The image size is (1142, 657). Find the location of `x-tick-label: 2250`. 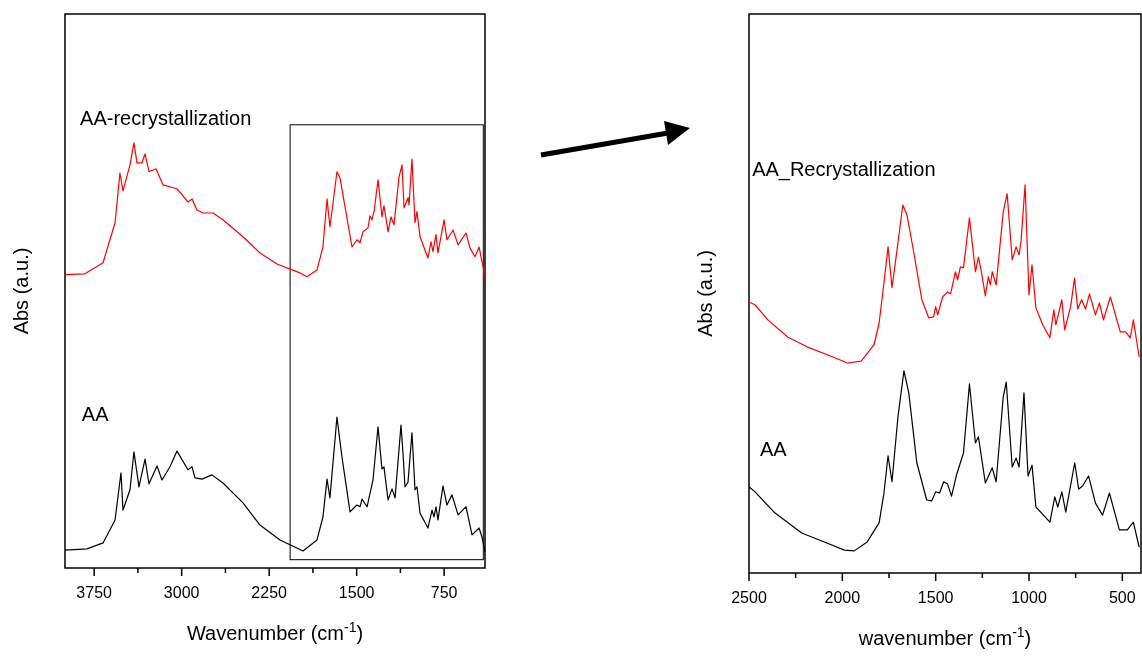

x-tick-label: 2250 is located at coordinates (269, 592).